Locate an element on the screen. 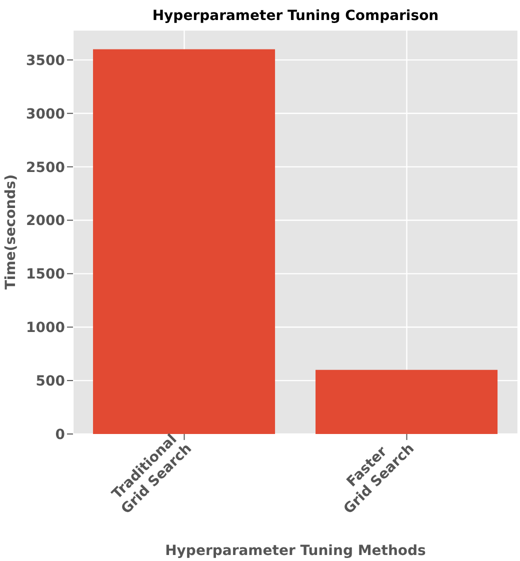  y-tick-label: 1000 is located at coordinates (46, 328).